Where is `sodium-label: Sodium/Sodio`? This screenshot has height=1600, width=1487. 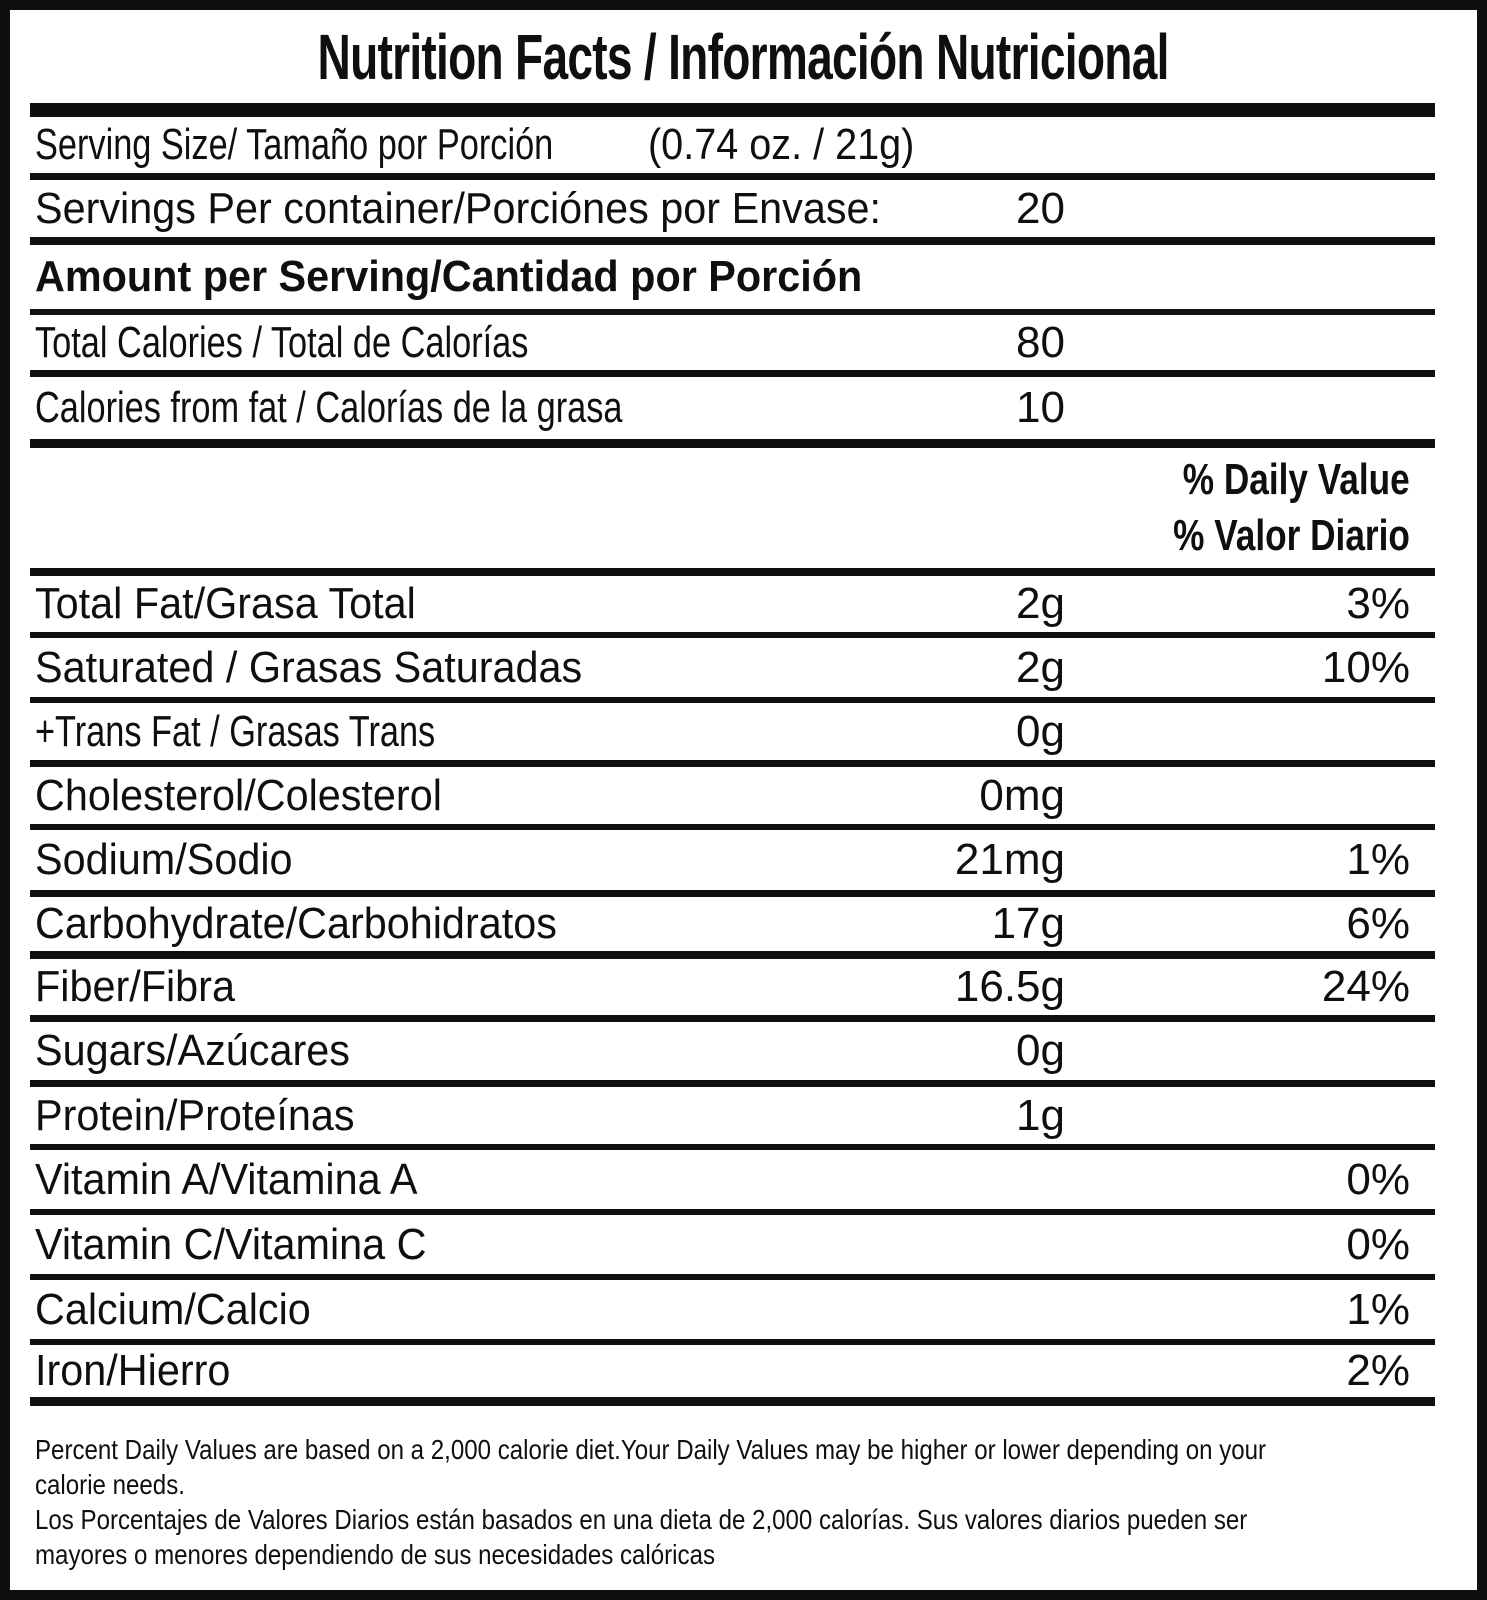
sodium-label: Sodium/Sodio is located at coordinates (164, 859).